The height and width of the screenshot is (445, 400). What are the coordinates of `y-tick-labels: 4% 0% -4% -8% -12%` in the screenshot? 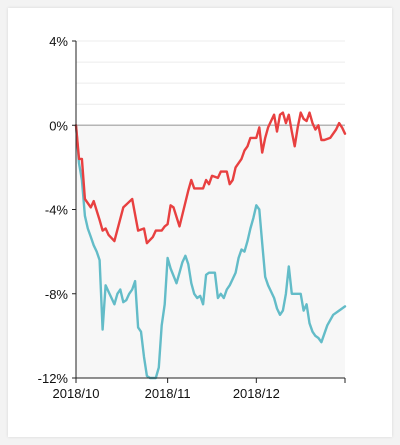 It's located at (57, 210).